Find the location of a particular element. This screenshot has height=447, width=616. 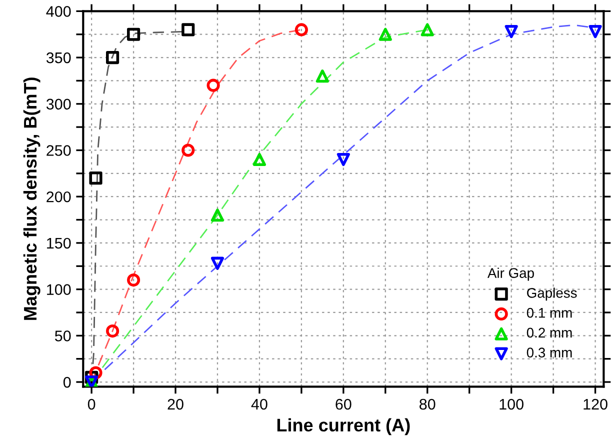

legend-title: Air Gap is located at coordinates (510, 274).